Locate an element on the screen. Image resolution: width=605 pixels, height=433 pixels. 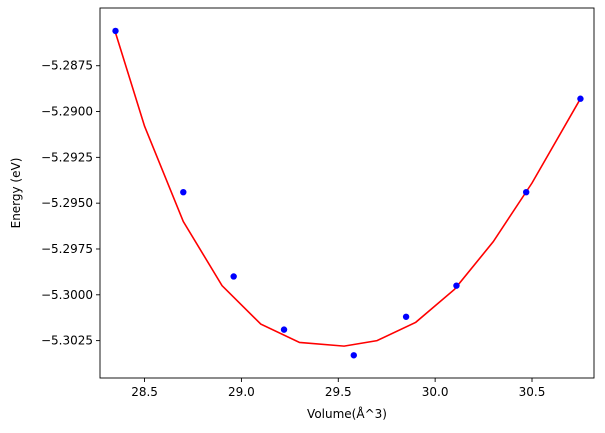
y-tick-label: −5.2925 is located at coordinates (67, 157).